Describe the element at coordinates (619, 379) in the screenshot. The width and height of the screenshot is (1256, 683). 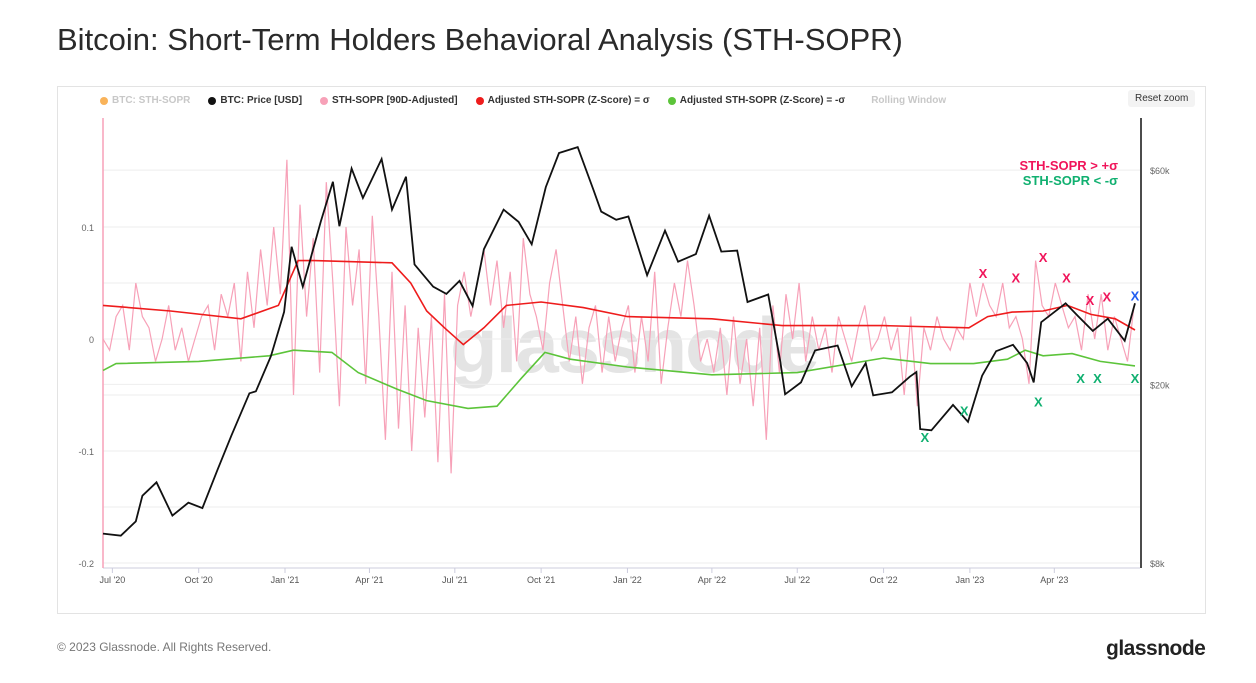
I see `minus-sigma-line` at that location.